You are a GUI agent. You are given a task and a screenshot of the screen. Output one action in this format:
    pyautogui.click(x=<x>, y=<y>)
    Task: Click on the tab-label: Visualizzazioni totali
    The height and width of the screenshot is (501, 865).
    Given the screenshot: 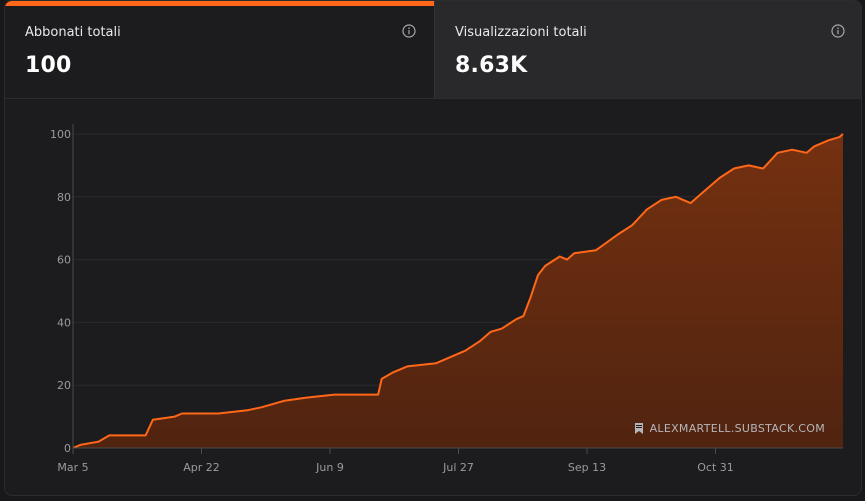 What is the action you would take?
    pyautogui.click(x=521, y=32)
    